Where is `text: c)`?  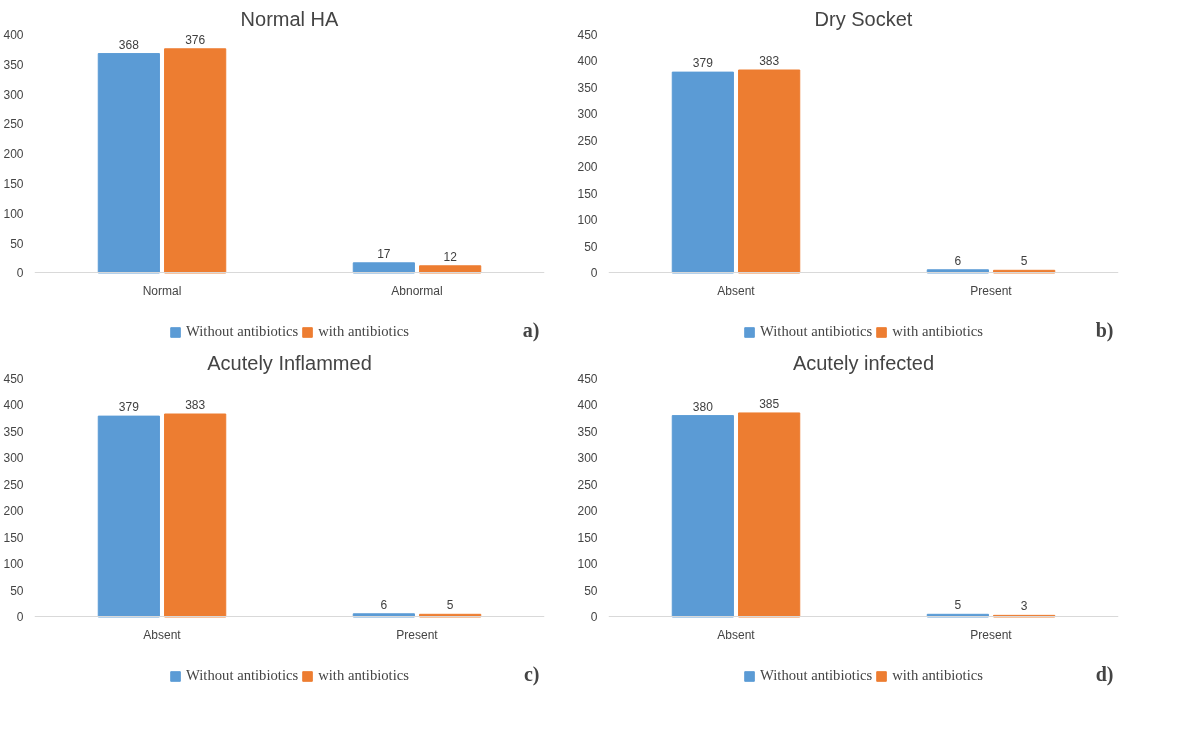 text: c) is located at coordinates (531, 674).